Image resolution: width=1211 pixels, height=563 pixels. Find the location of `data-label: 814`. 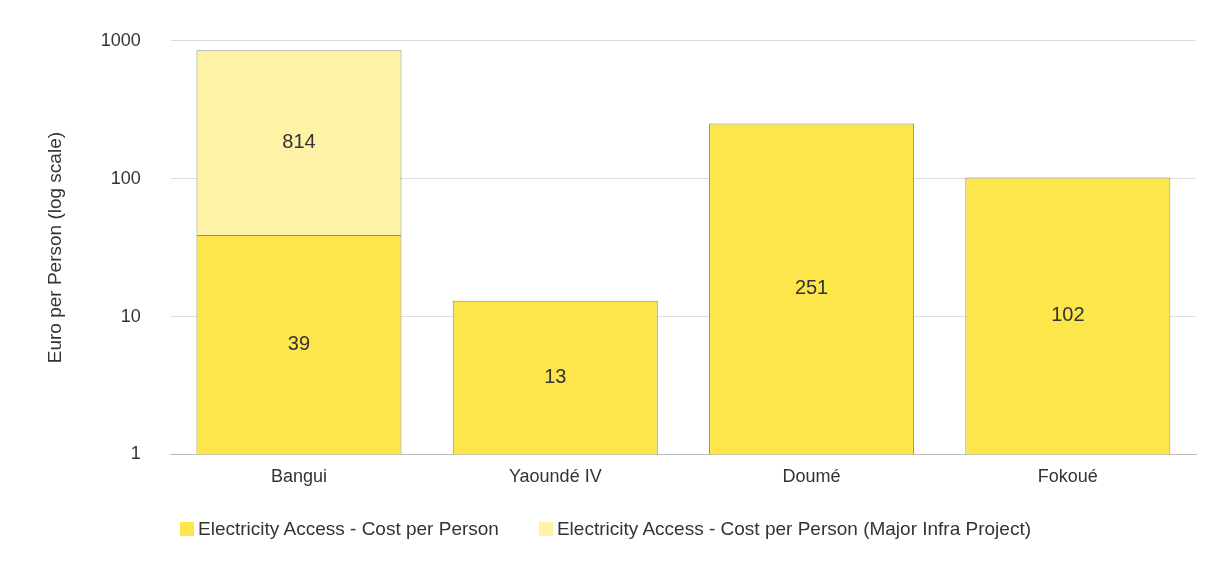

data-label: 814 is located at coordinates (299, 141).